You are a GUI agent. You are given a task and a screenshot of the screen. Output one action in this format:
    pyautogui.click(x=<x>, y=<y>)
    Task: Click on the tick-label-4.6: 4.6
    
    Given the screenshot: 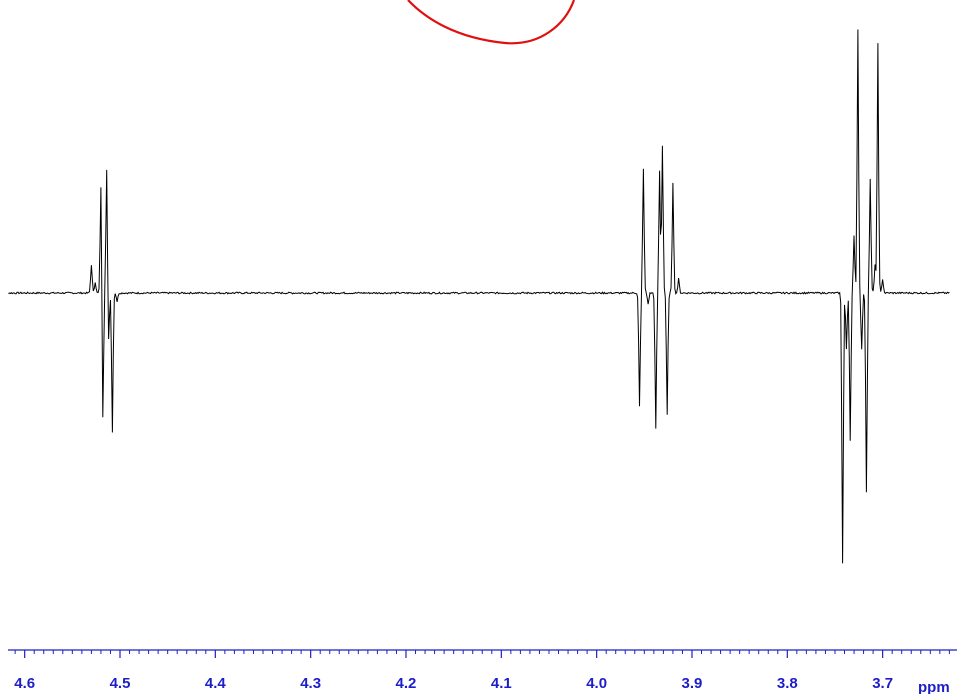 What is the action you would take?
    pyautogui.click(x=24, y=683)
    